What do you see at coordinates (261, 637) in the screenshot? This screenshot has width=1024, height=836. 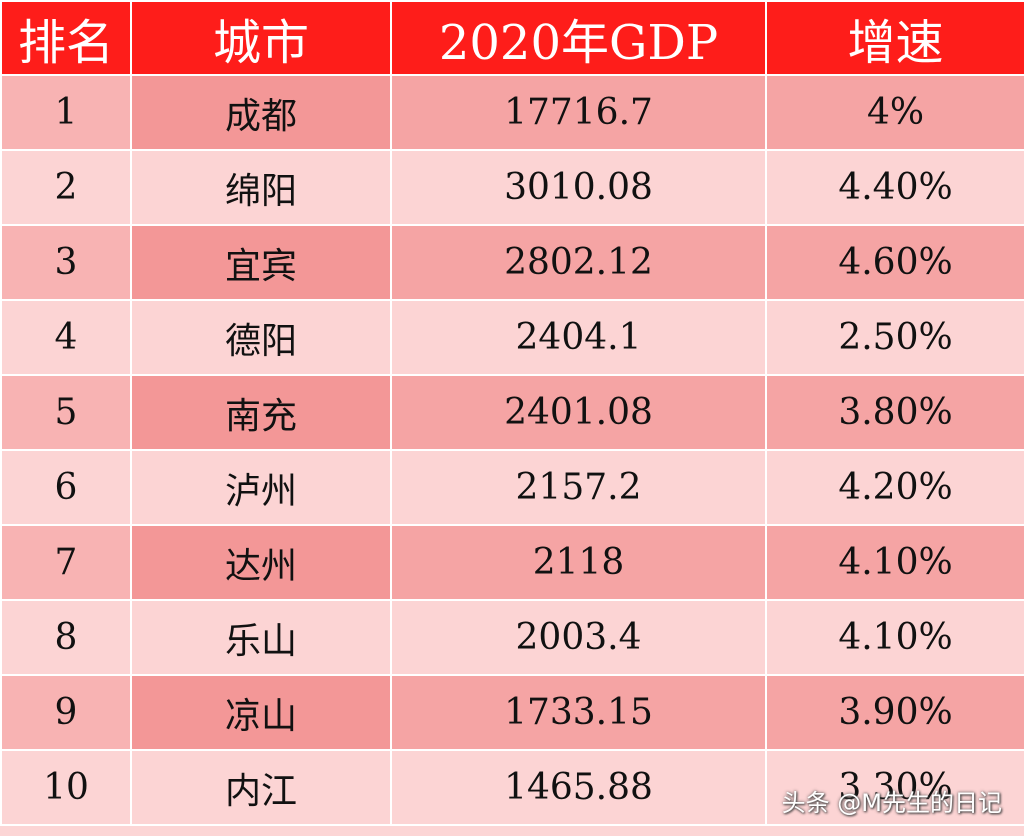 I see `table-cell: 乐山` at bounding box center [261, 637].